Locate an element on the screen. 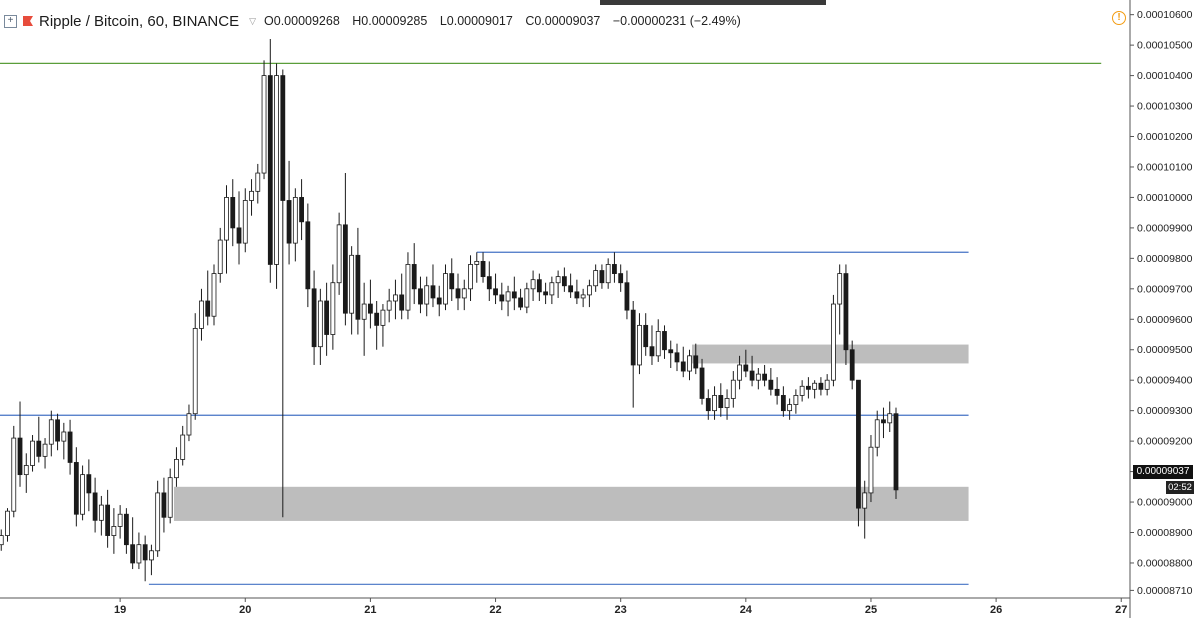  y-tick-label: 0.00010100 is located at coordinates (1165, 167).